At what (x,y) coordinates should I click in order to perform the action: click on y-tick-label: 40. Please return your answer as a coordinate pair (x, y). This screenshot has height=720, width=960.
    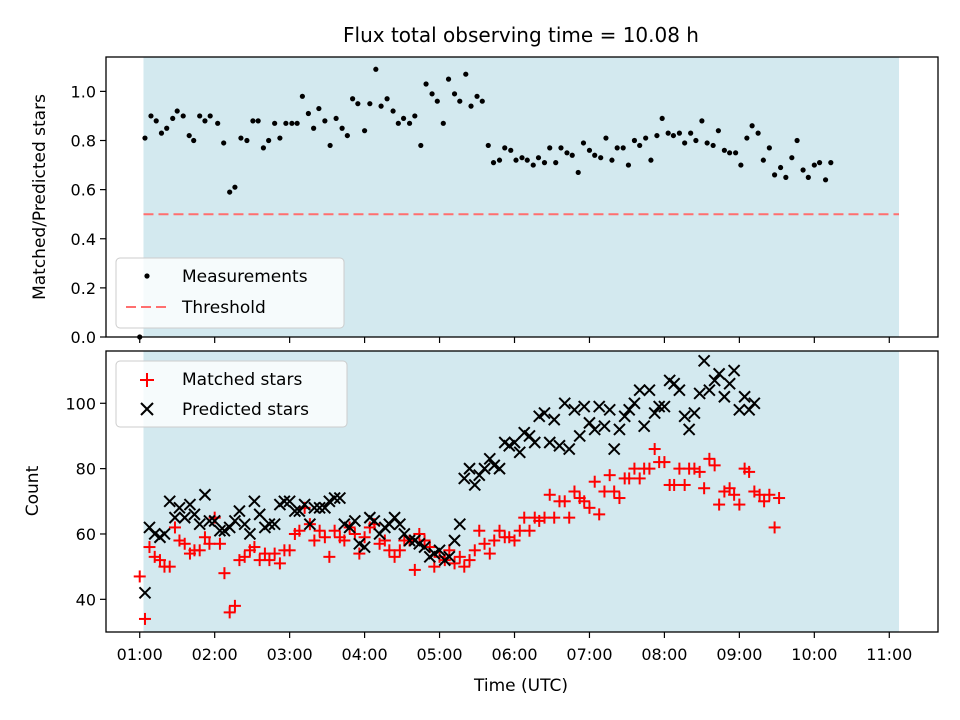
    Looking at the image, I should click on (86, 599).